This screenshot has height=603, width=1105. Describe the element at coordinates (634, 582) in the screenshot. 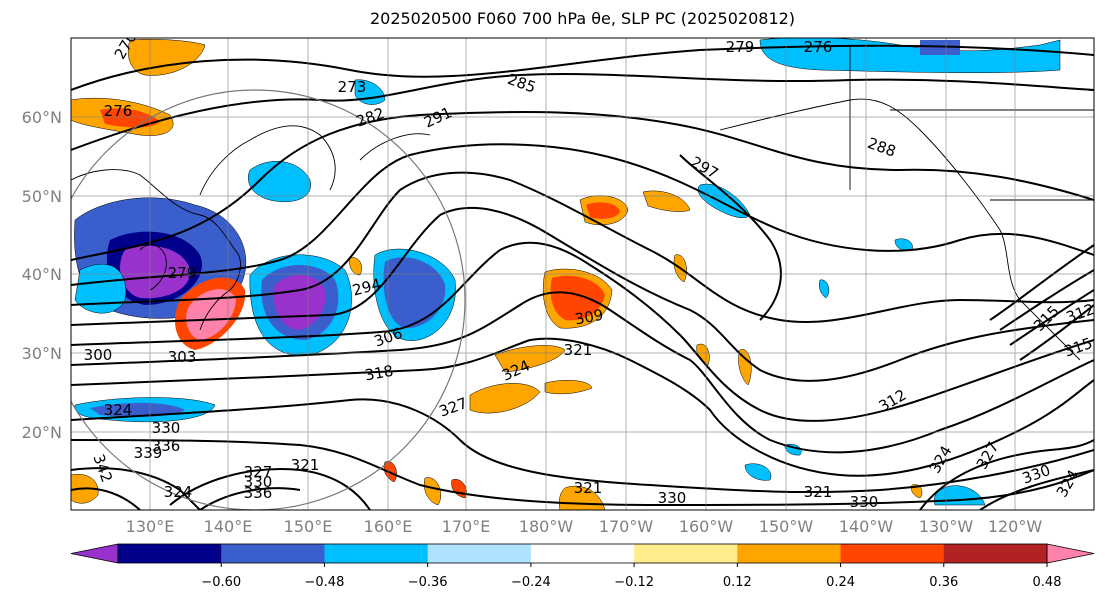

I see `colorbar-tick-label: −0.12` at that location.